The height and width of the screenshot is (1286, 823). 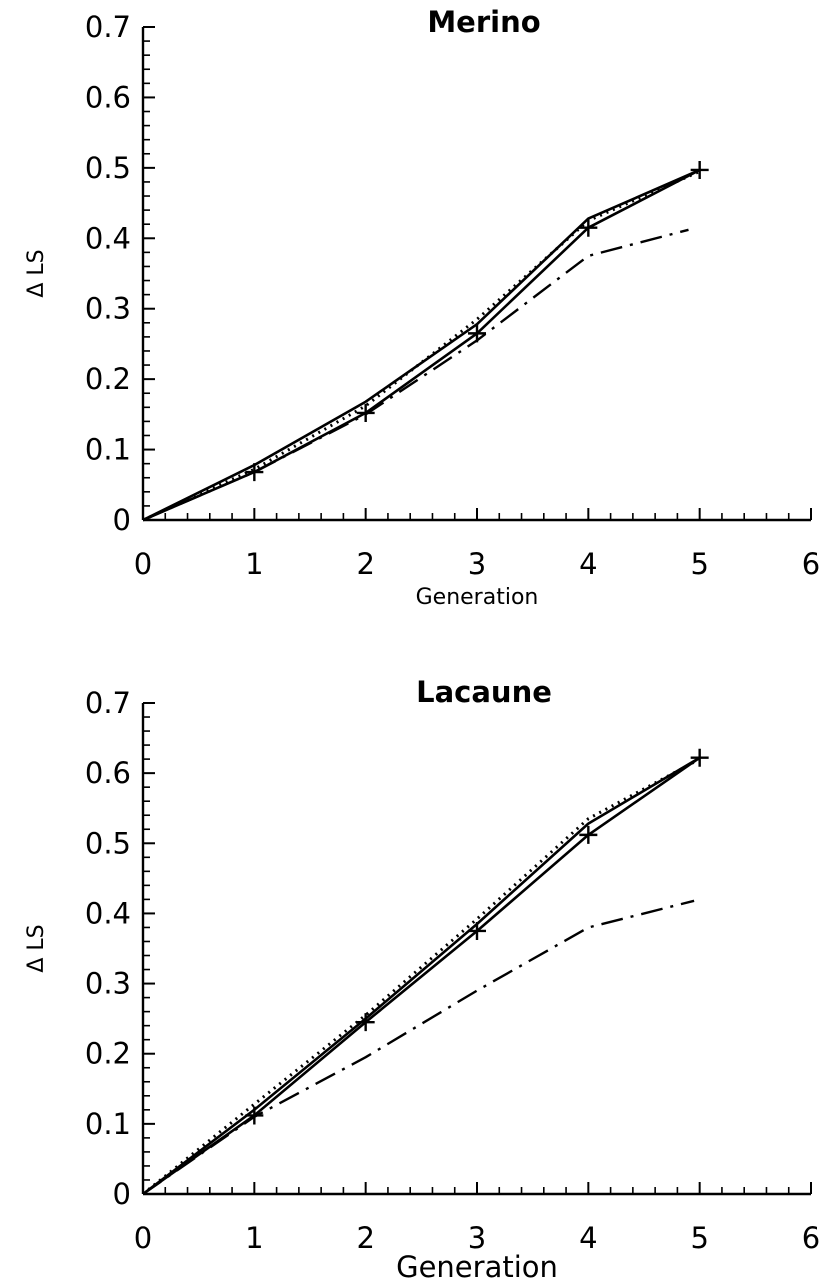 I want to click on chart-title: Lacaune, so click(x=484, y=692).